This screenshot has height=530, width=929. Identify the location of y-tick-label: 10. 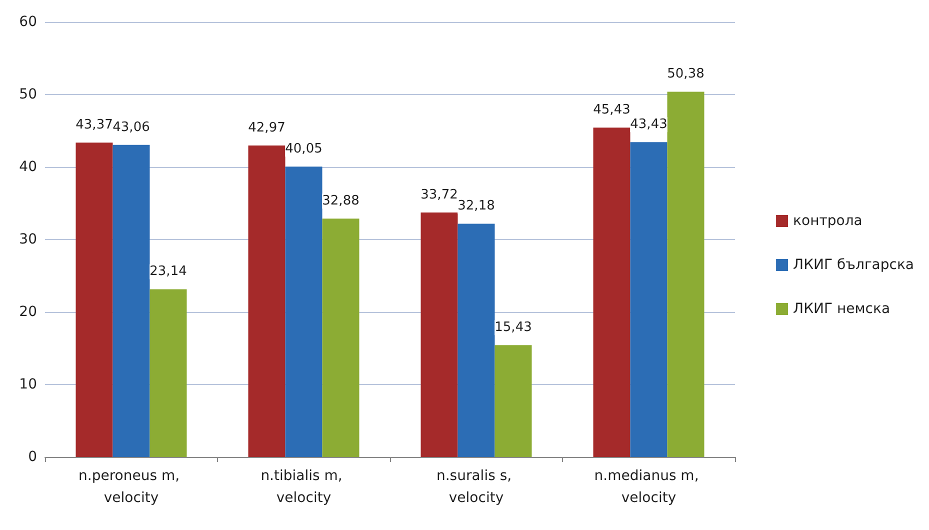
(28, 384).